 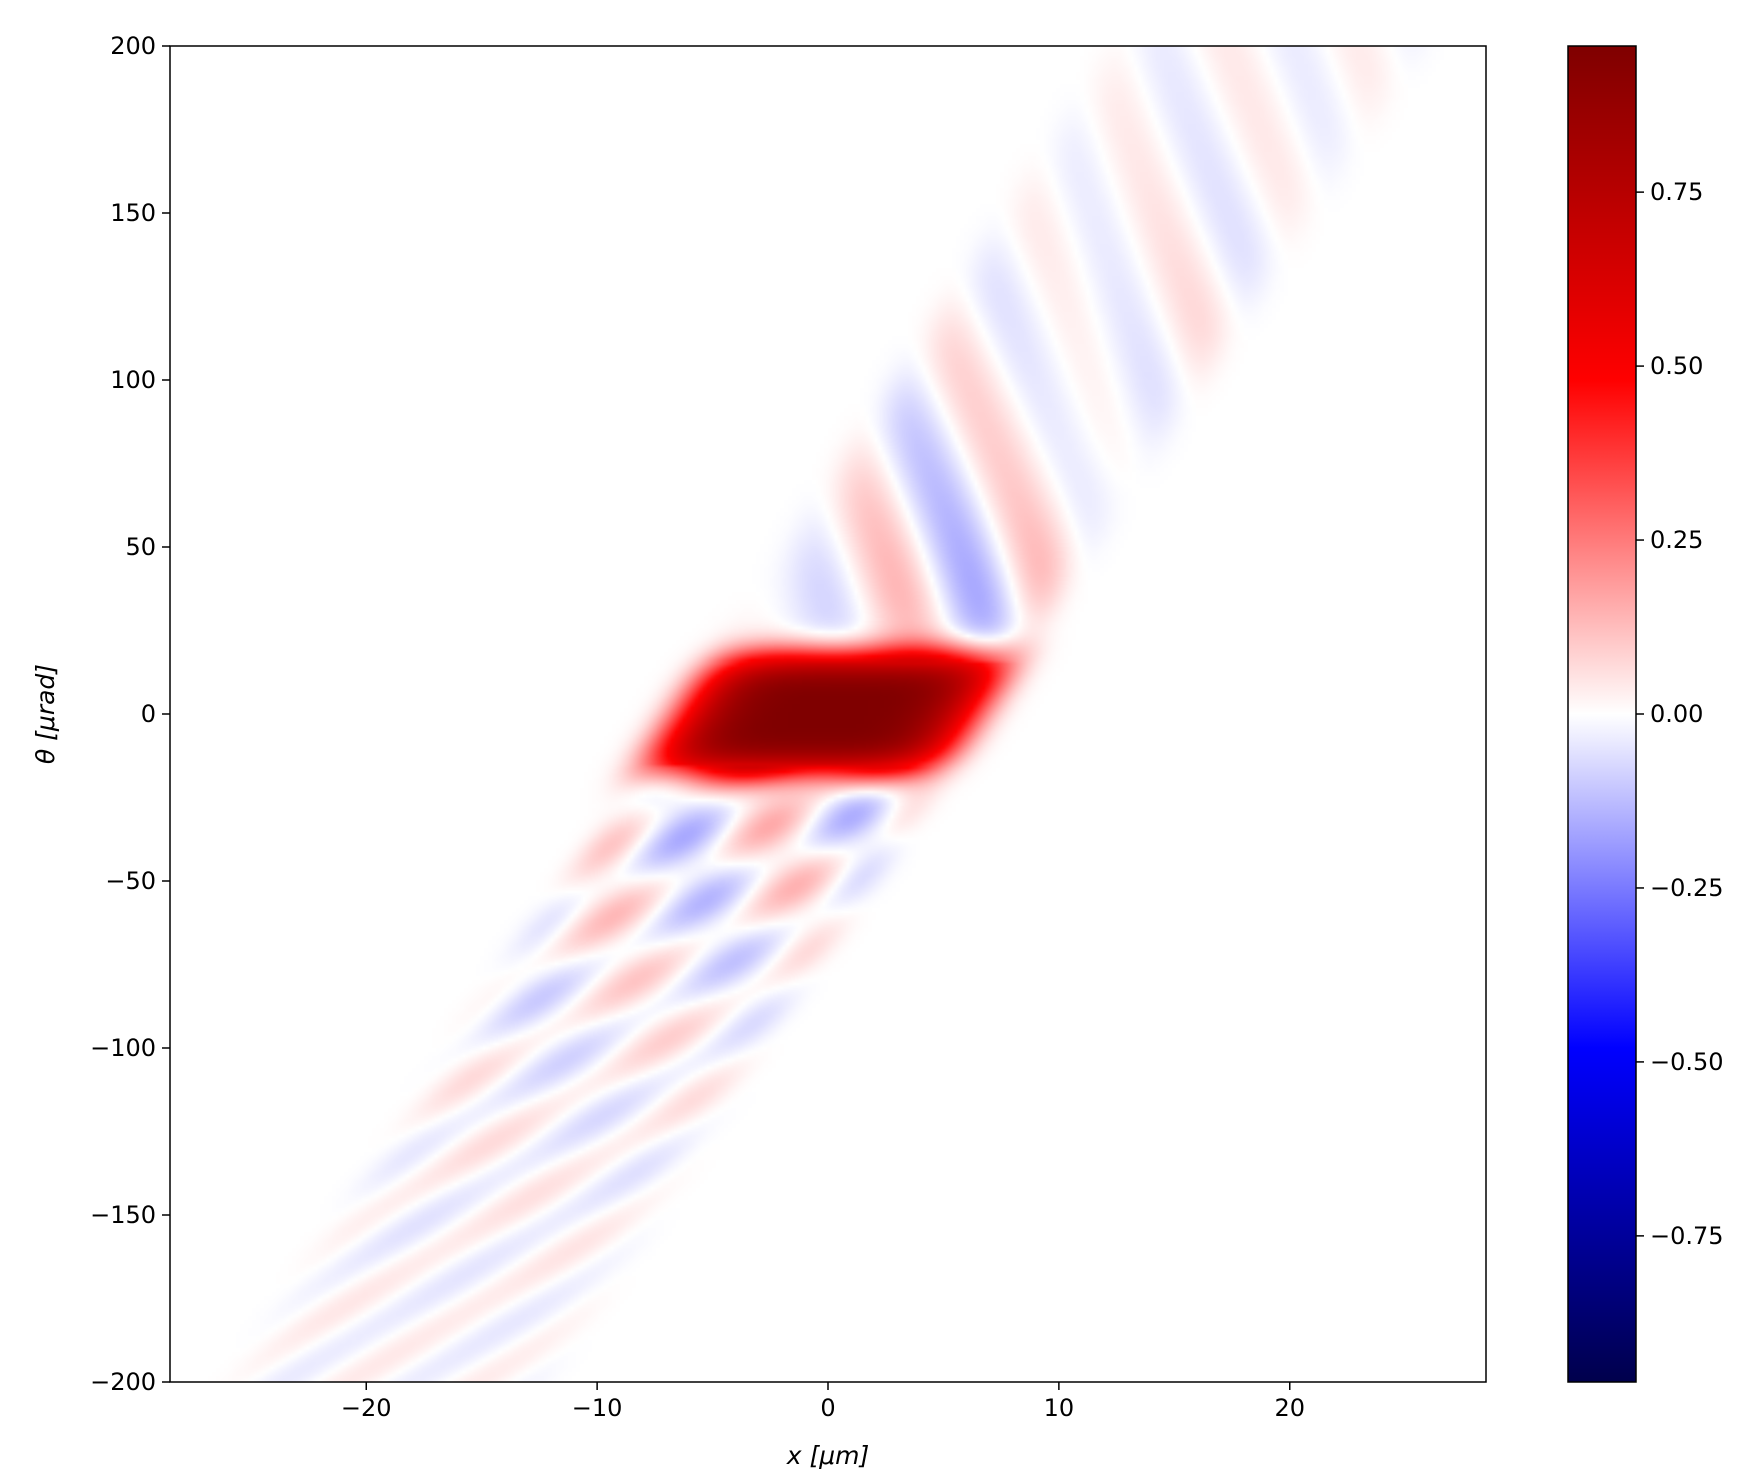 What do you see at coordinates (1676, 714) in the screenshot?
I see `colorbar-tick-label: 0.00` at bounding box center [1676, 714].